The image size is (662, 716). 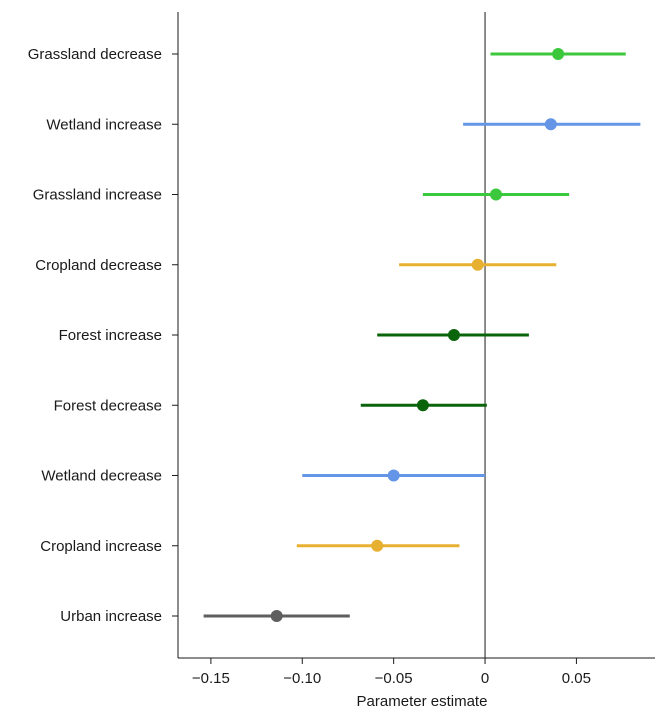 What do you see at coordinates (98, 265) in the screenshot?
I see `row-label: Cropland decrease` at bounding box center [98, 265].